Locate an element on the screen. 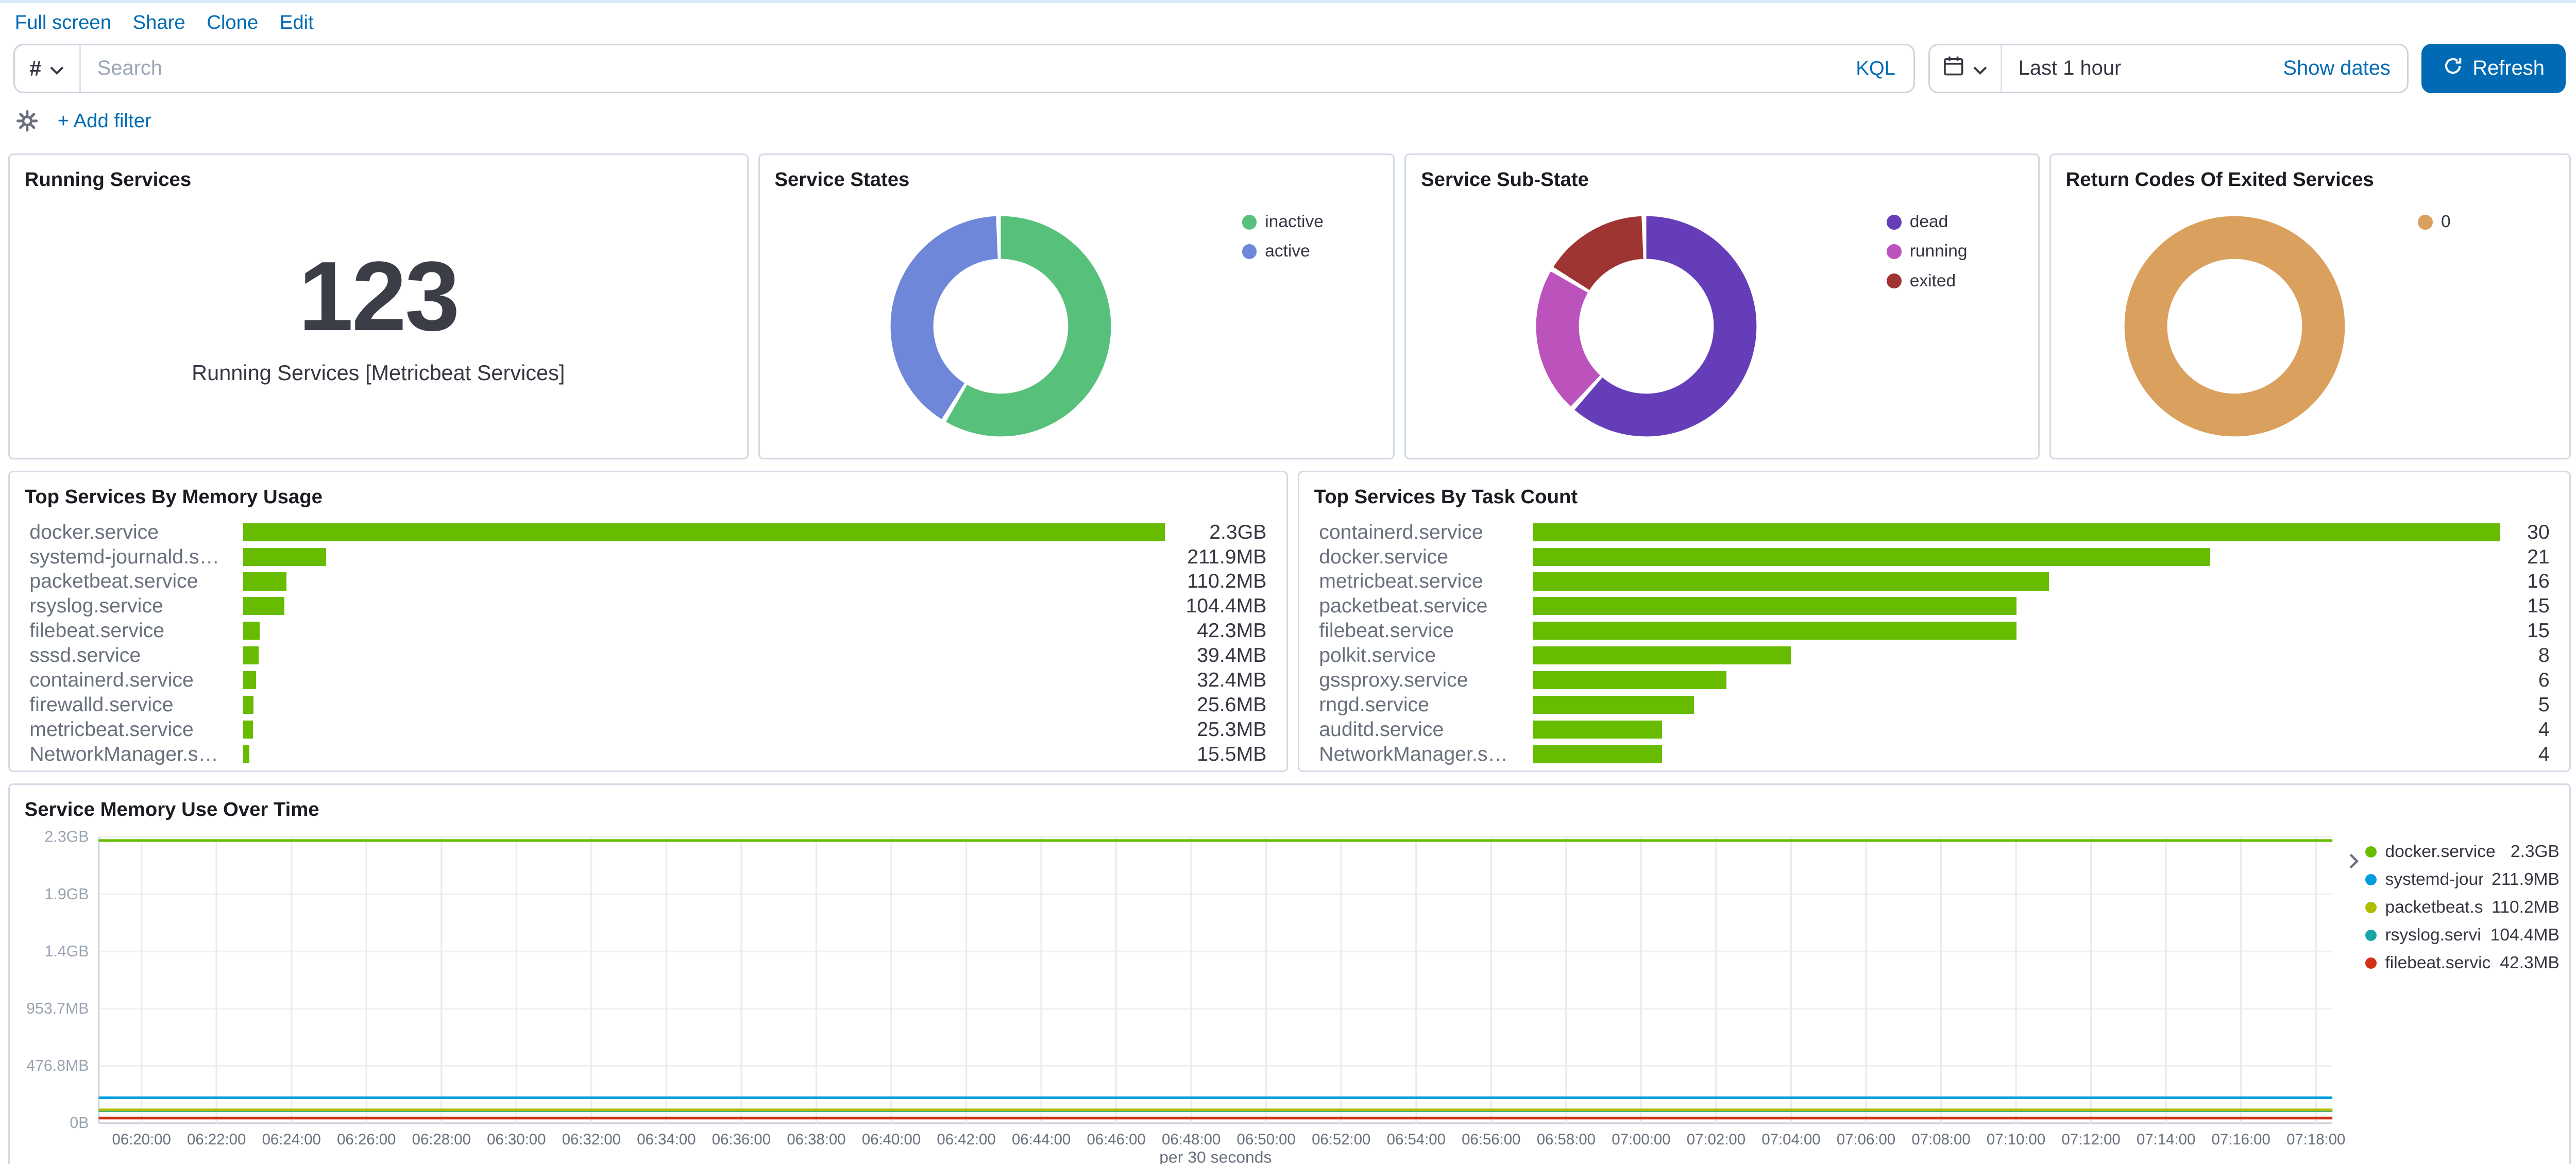 The width and height of the screenshot is (2576, 1164). refresh-label: Refresh is located at coordinates (2508, 68).